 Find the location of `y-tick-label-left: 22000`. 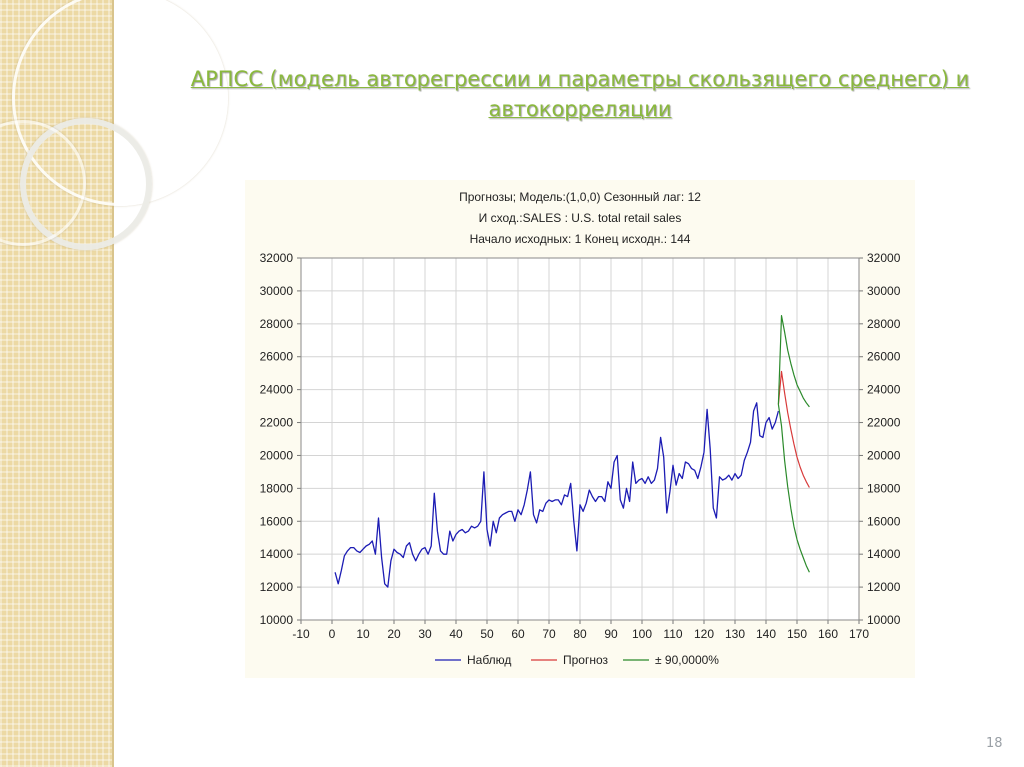

y-tick-label-left: 22000 is located at coordinates (277, 423).